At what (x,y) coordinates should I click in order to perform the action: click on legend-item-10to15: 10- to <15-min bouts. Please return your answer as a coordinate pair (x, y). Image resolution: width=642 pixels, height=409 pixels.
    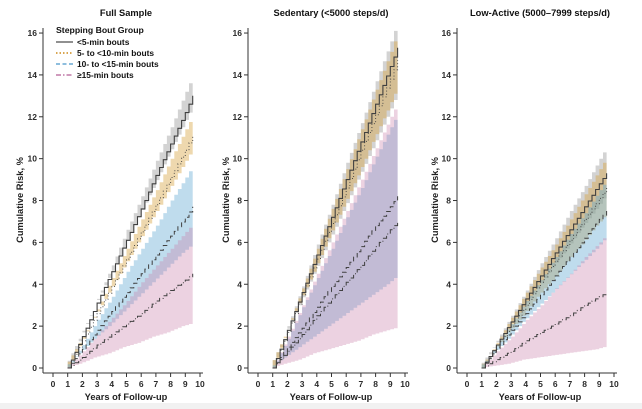
    Looking at the image, I should click on (107, 63).